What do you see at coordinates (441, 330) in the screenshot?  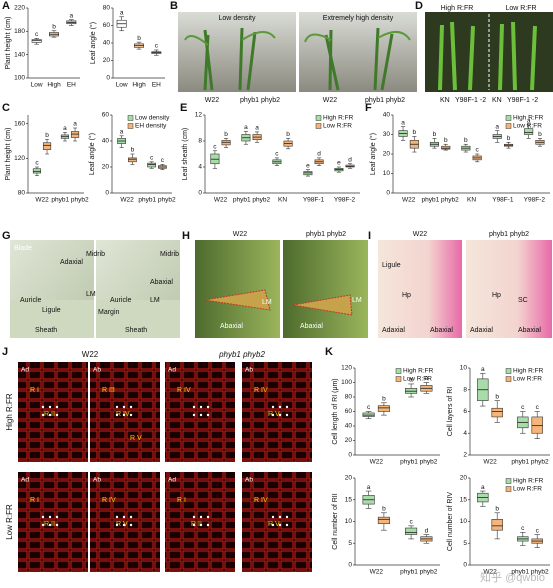 I see `photo-label: Abaxial` at bounding box center [441, 330].